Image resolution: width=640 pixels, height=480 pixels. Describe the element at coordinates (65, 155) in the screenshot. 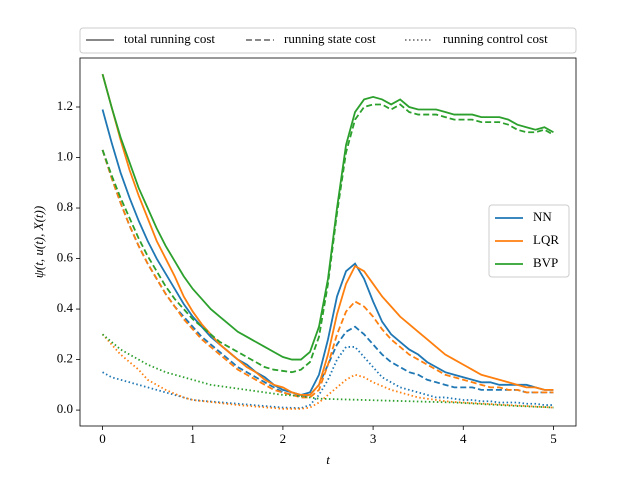

I see `y-tick-label: 1.0` at that location.